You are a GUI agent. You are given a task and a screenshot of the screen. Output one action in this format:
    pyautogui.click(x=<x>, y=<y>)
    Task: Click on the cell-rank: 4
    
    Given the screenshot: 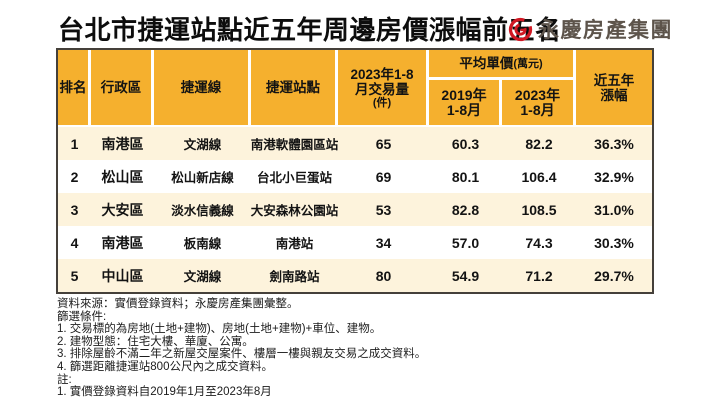 What is the action you would take?
    pyautogui.click(x=74, y=242)
    